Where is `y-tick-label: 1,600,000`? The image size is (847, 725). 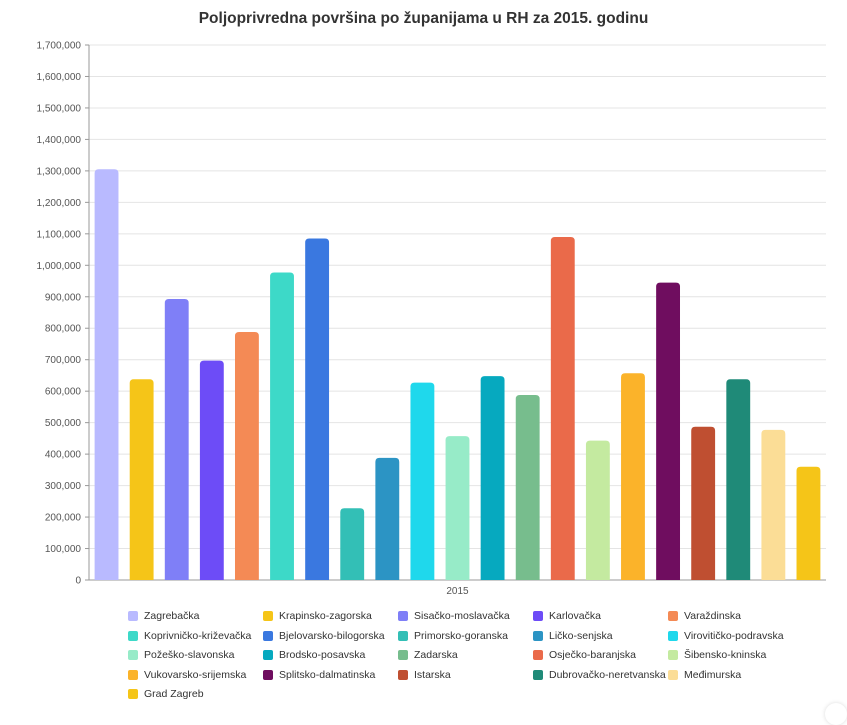
y-tick-label: 1,600,000 is located at coordinates (59, 77).